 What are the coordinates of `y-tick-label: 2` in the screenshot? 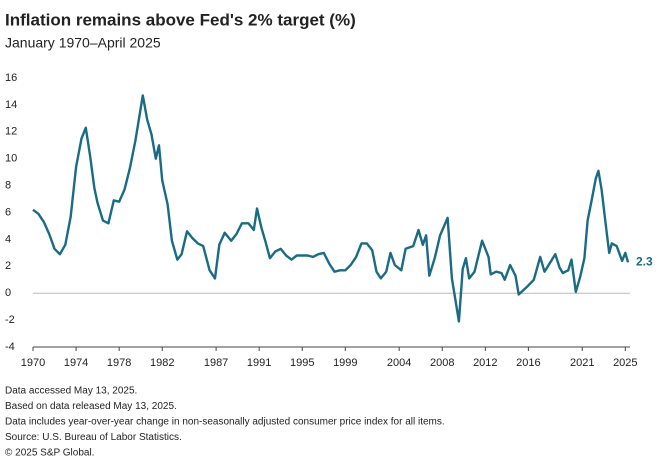 It's located at (8, 266).